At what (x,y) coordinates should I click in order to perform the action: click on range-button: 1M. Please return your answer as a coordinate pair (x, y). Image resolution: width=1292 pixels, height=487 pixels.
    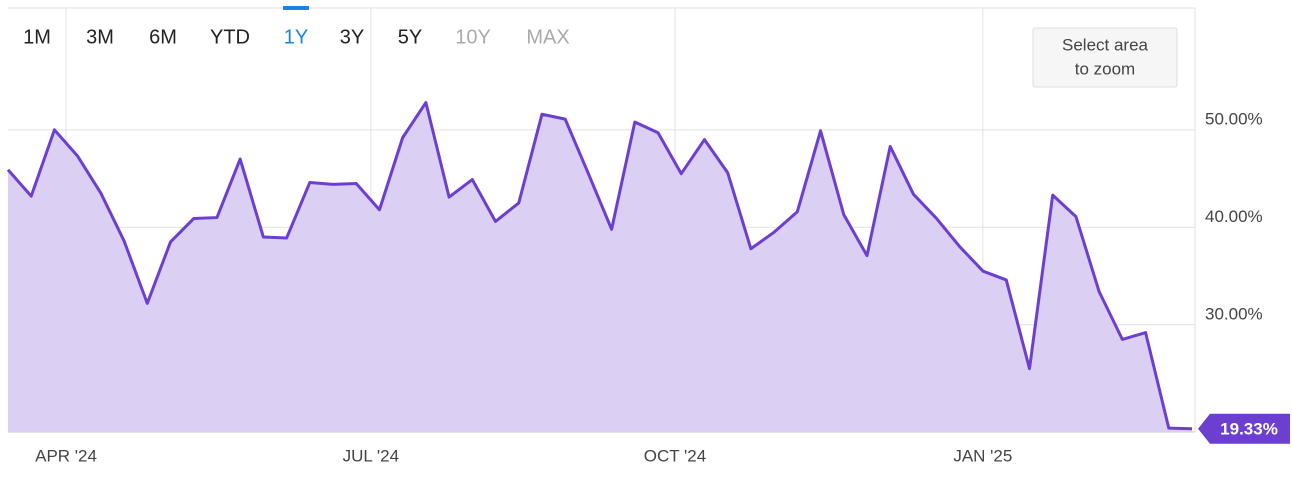
    Looking at the image, I should click on (37, 37).